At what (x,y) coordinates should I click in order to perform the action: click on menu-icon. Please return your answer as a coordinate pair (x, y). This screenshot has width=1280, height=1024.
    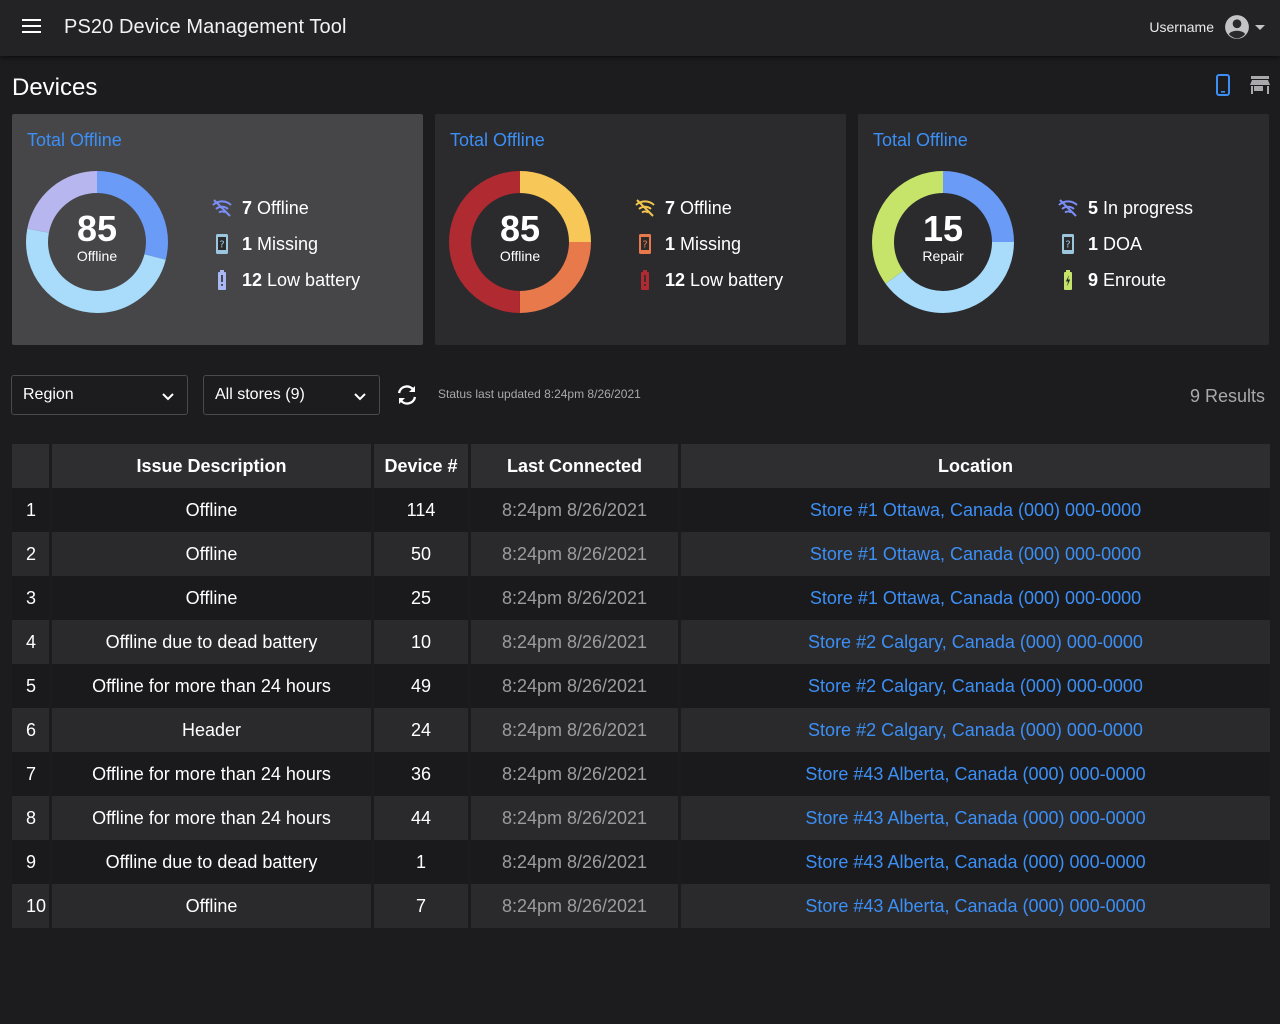
    Looking at the image, I should click on (32, 28).